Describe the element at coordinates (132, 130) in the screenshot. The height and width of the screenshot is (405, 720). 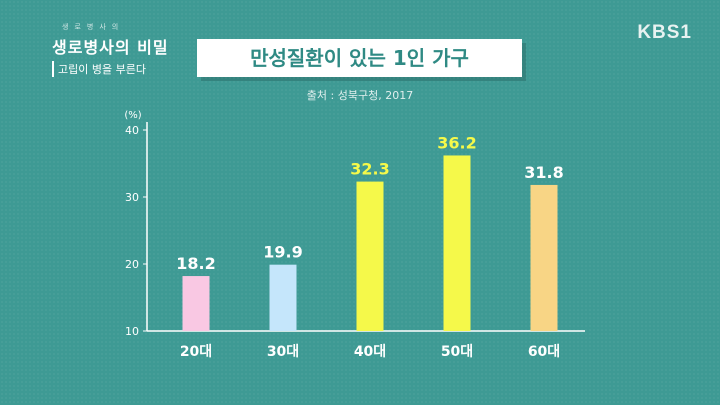
I see `y-tick-label-40: 40` at that location.